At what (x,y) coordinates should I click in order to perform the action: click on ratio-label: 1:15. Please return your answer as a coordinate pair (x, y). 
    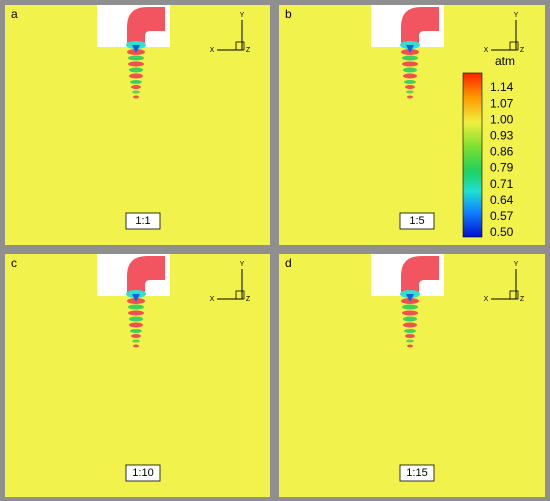
    Looking at the image, I should click on (416, 473).